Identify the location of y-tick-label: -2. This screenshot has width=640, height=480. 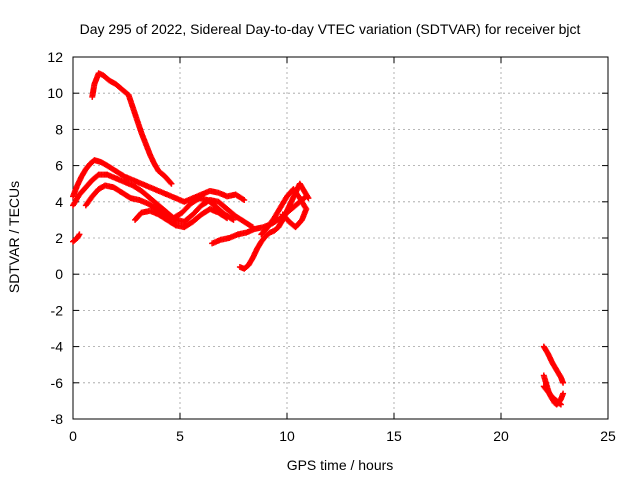
(57, 310).